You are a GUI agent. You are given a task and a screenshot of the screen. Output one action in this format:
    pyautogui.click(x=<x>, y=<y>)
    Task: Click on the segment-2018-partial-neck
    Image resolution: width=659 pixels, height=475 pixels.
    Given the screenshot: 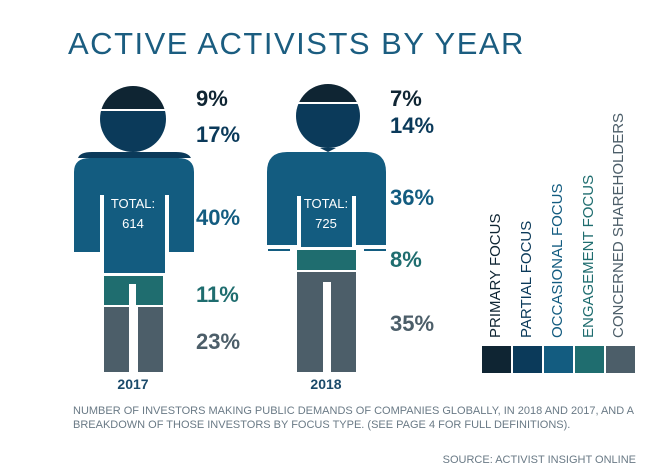 What is the action you would take?
    pyautogui.click(x=328, y=150)
    